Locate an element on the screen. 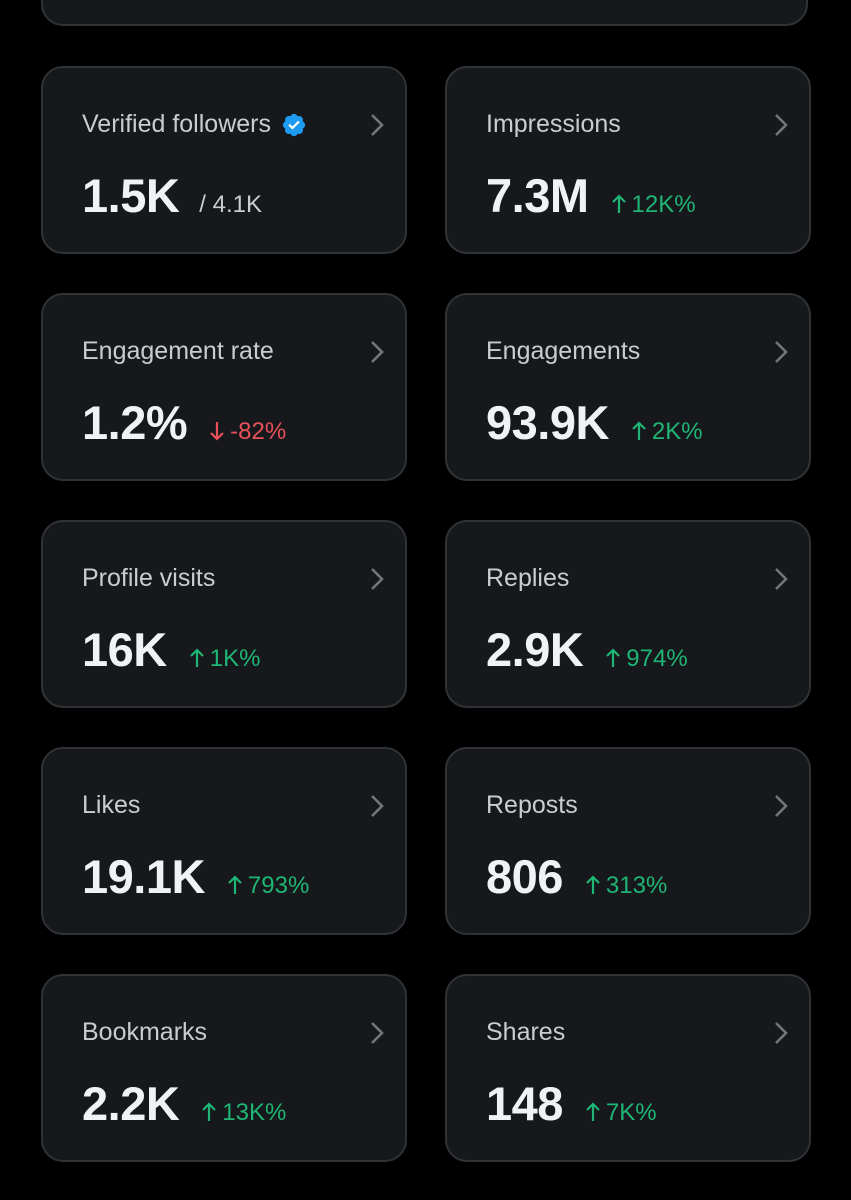 The height and width of the screenshot is (1200, 851). metric-delta-value: 313% is located at coordinates (636, 885).